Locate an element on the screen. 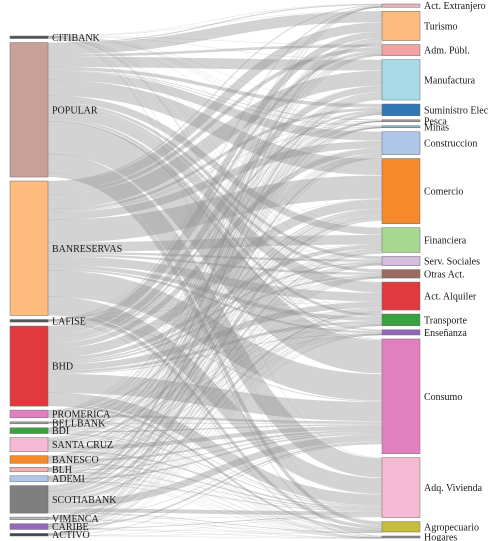 Image resolution: width=491 pixels, height=541 pixels. flow-citibank-to-adm-publ is located at coordinates (215, 40).